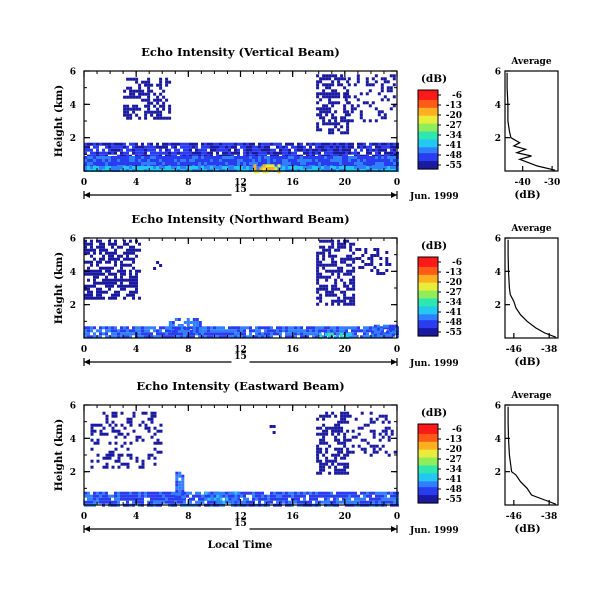 The image size is (613, 598). What do you see at coordinates (428, 463) in the screenshot?
I see `colorbar-frame` at bounding box center [428, 463].